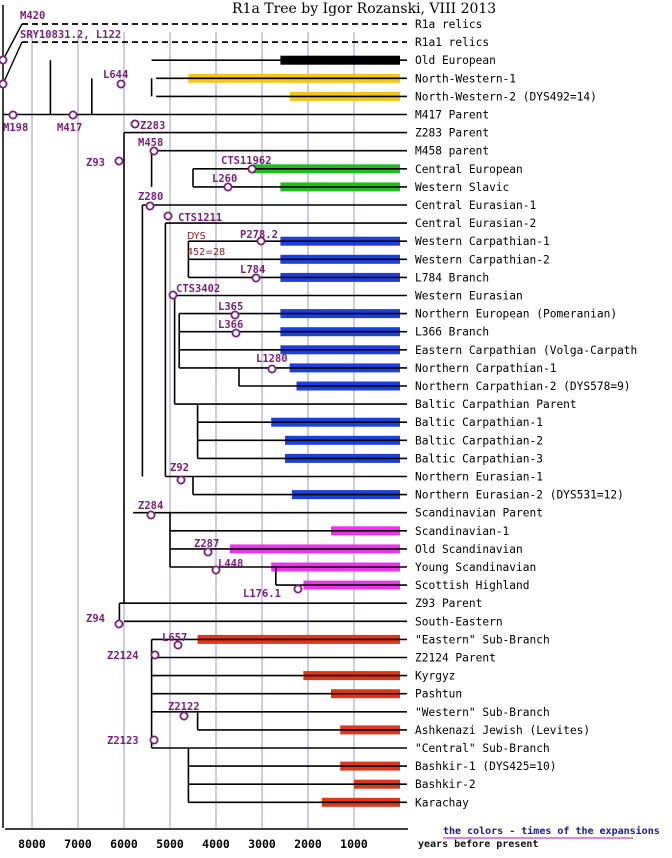 This screenshot has width=672, height=858. Describe the element at coordinates (526, 350) in the screenshot. I see `branch-label-eastern-carpathian-volga-carpath: Eastern Carpathian (Volga-Carpath` at that location.